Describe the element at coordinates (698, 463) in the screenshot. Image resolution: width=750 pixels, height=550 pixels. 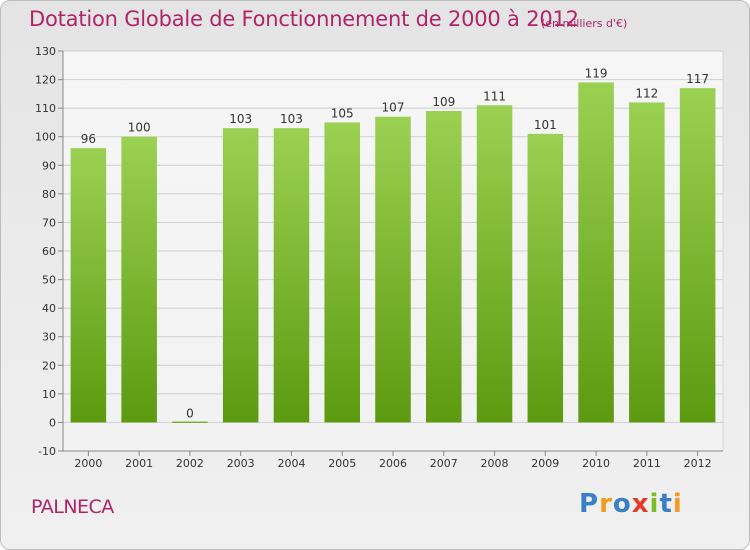
I see `x-tick-label: 2012` at that location.